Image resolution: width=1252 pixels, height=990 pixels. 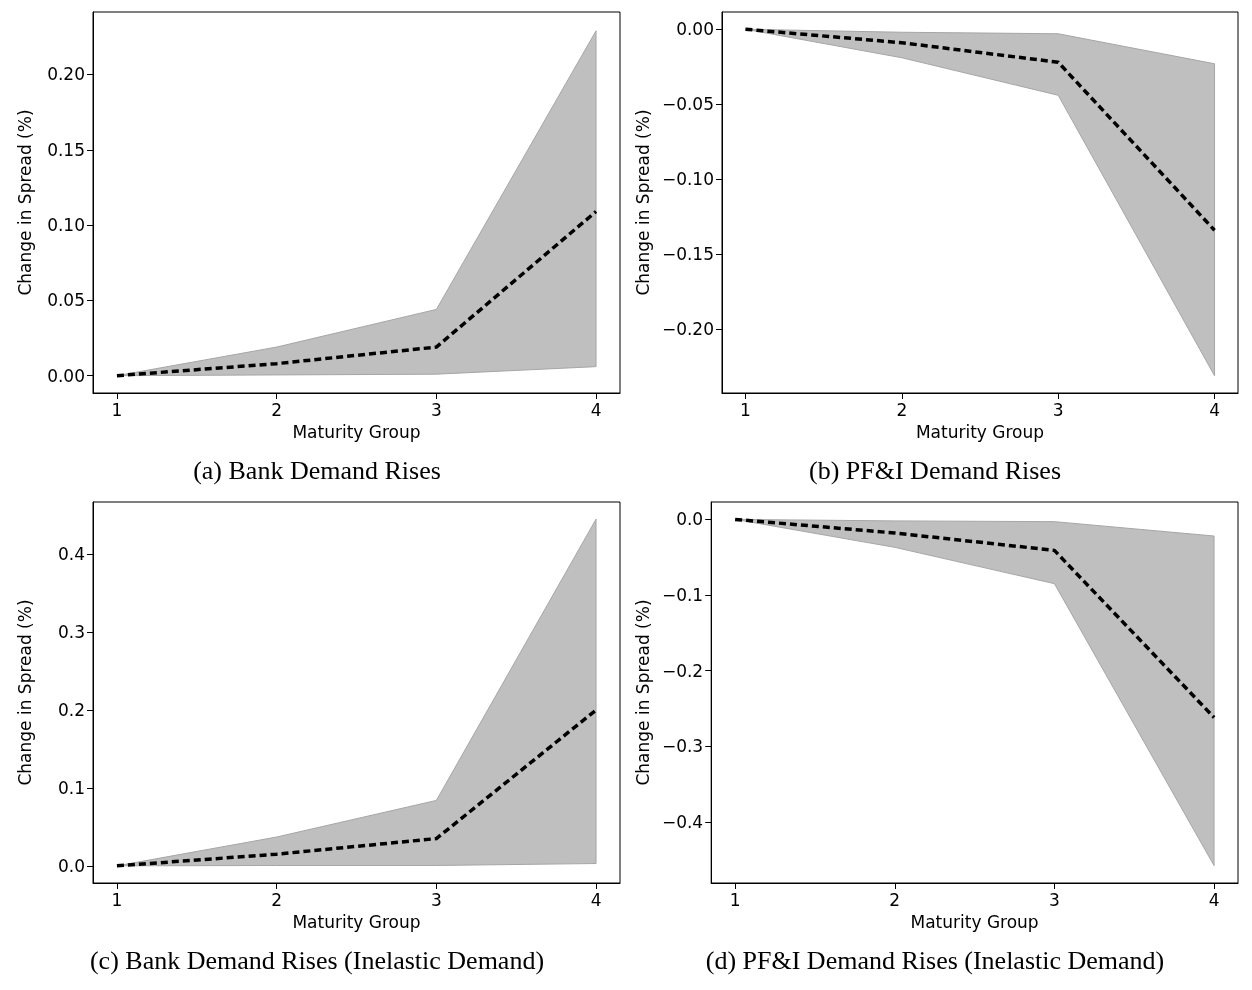 I want to click on text: (d) PF&I Demand Rises (Inelastic Demand), so click(x=935, y=960).